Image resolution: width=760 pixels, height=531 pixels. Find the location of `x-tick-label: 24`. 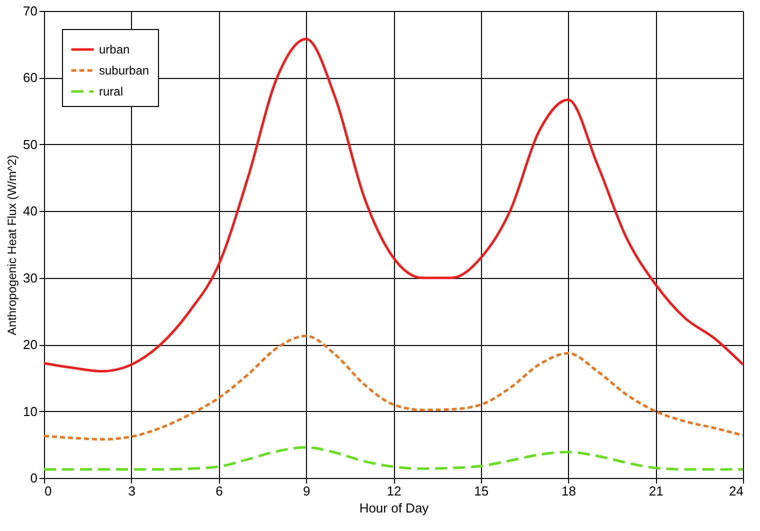

x-tick-label: 24 is located at coordinates (736, 491).